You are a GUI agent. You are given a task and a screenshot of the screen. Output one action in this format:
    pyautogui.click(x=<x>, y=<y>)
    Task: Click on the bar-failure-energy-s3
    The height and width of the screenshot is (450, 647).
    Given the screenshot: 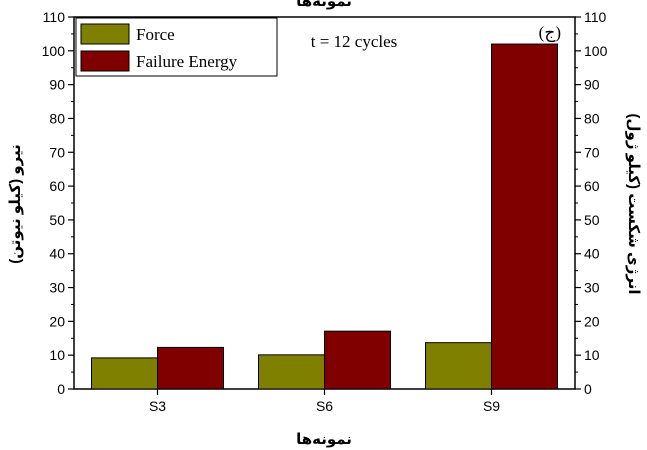 What is the action you would take?
    pyautogui.click(x=190, y=368)
    